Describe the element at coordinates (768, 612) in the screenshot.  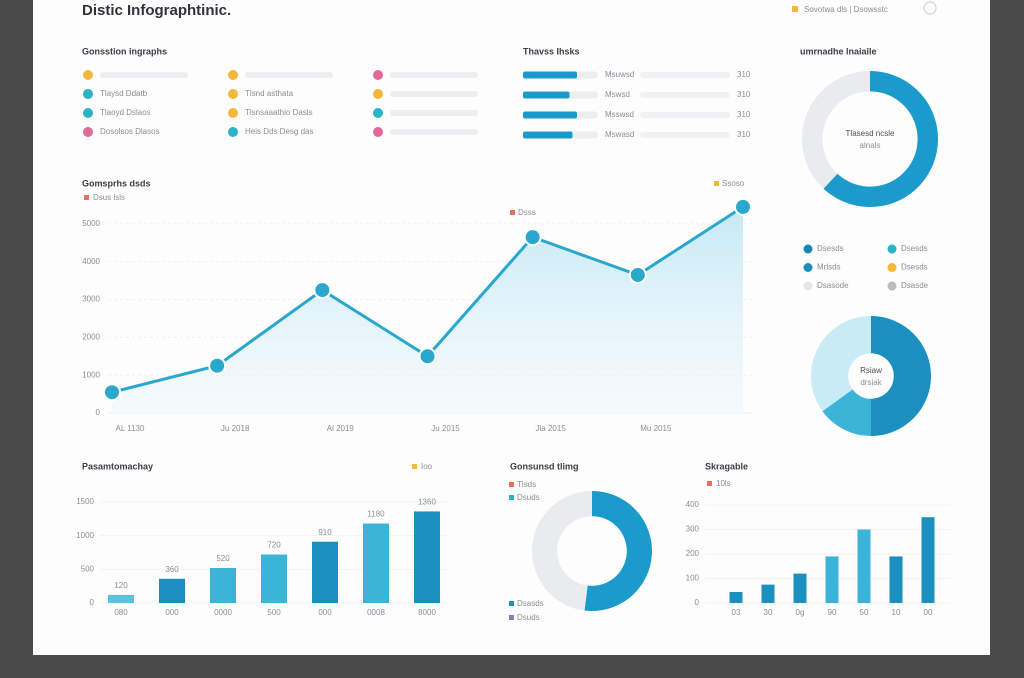
I see `x-tick-label: 30` at that location.